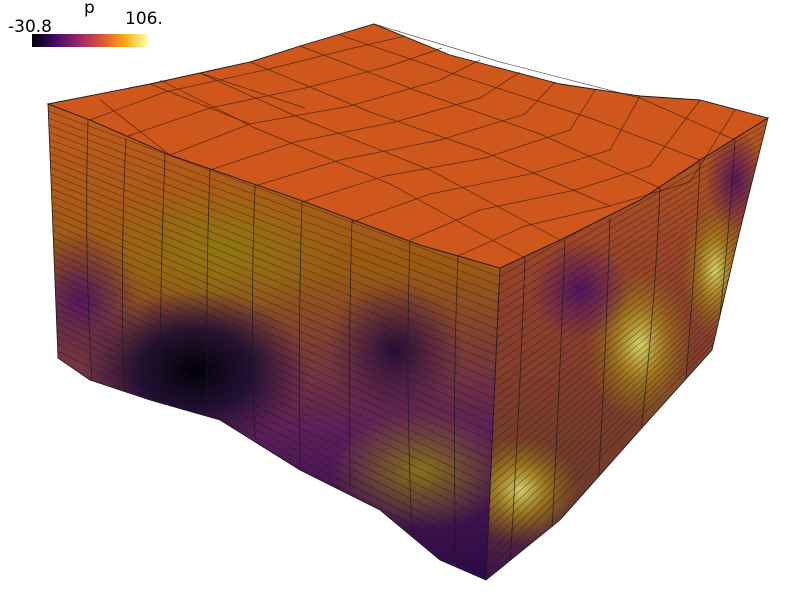 The width and height of the screenshot is (800, 600). What do you see at coordinates (144, 19) in the screenshot?
I see `colorbar-max-label: 106.` at bounding box center [144, 19].